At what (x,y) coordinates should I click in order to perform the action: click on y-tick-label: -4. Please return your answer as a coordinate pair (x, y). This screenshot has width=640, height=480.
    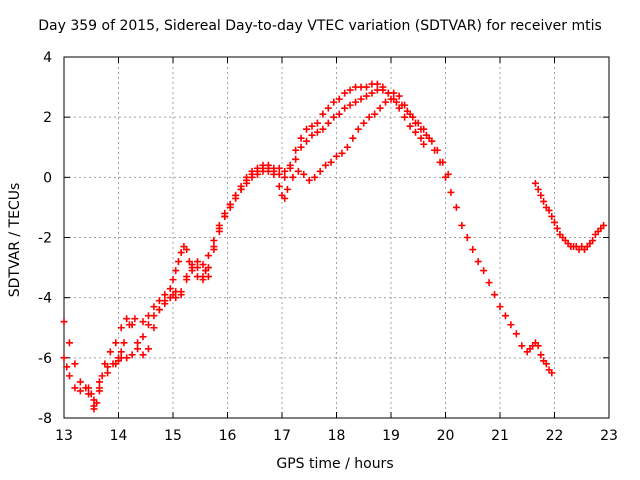
    Looking at the image, I should click on (45, 299).